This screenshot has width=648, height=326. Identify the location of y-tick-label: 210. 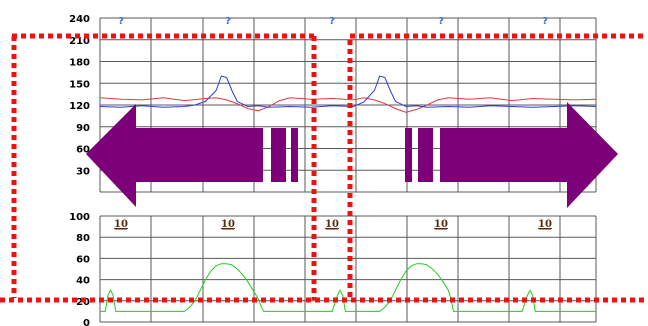
(79, 41).